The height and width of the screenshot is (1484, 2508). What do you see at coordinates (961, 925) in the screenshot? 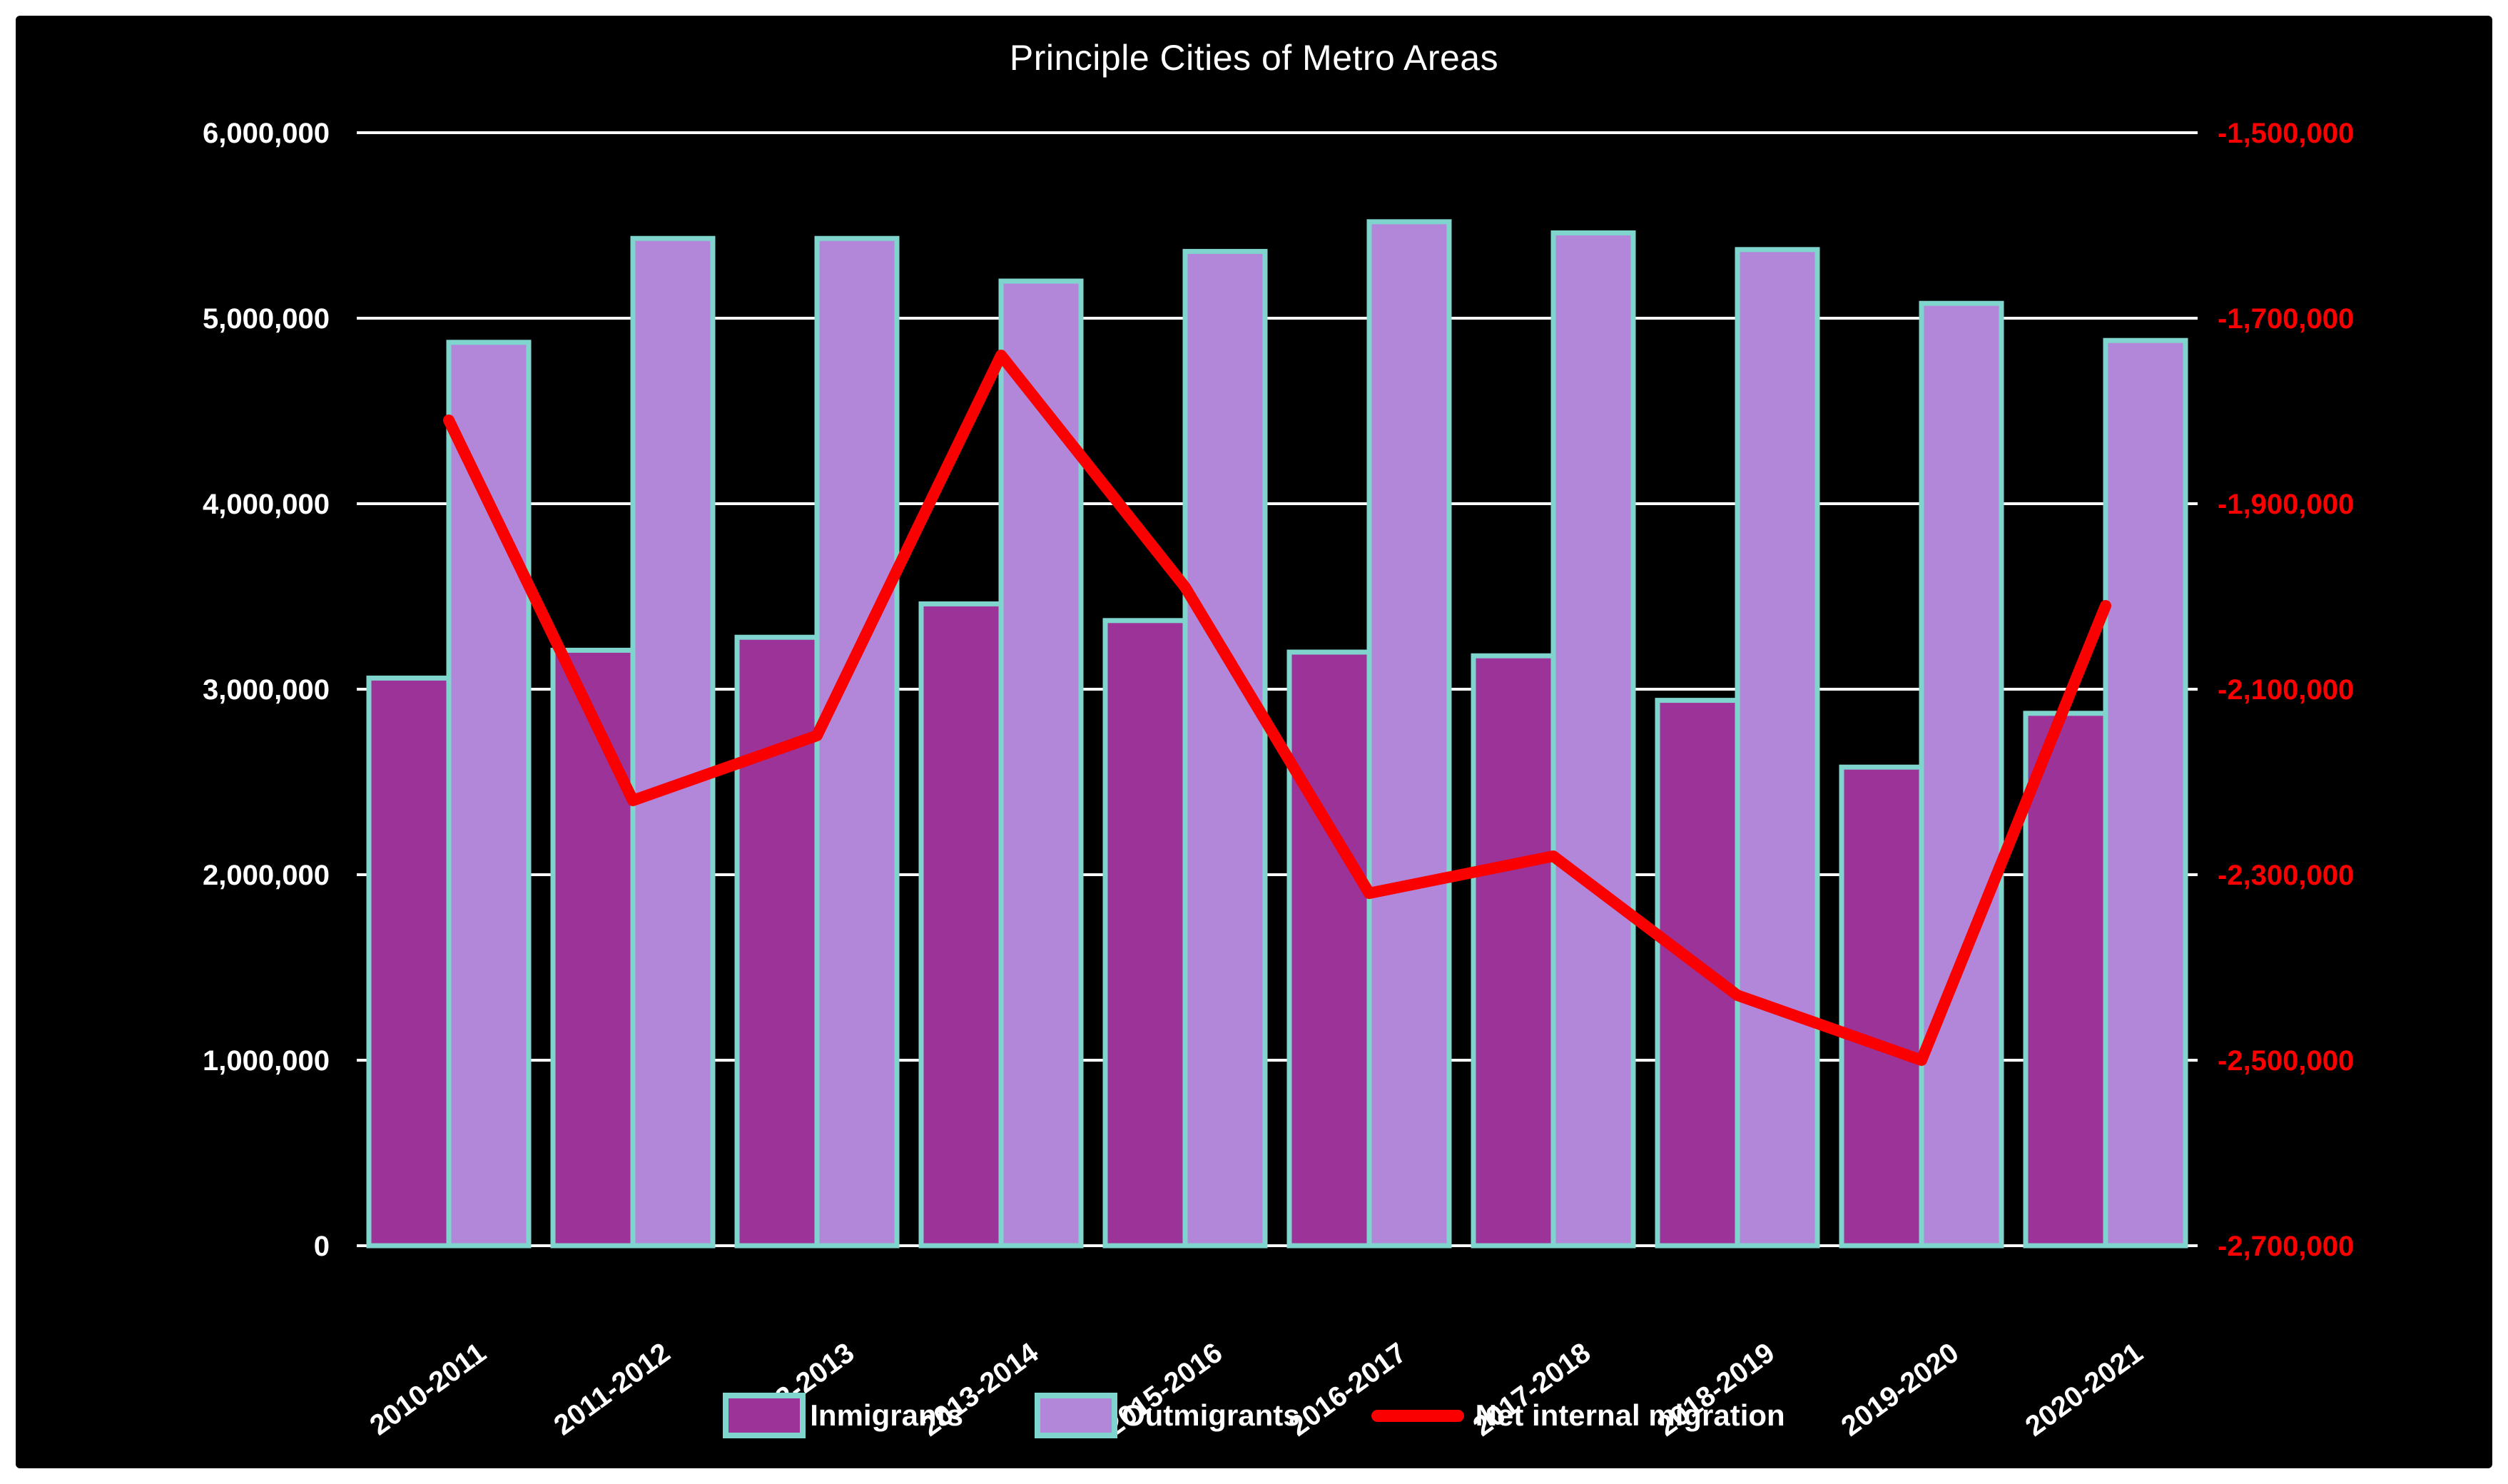
I see `inmigrants-bar-2013-2014` at bounding box center [961, 925].